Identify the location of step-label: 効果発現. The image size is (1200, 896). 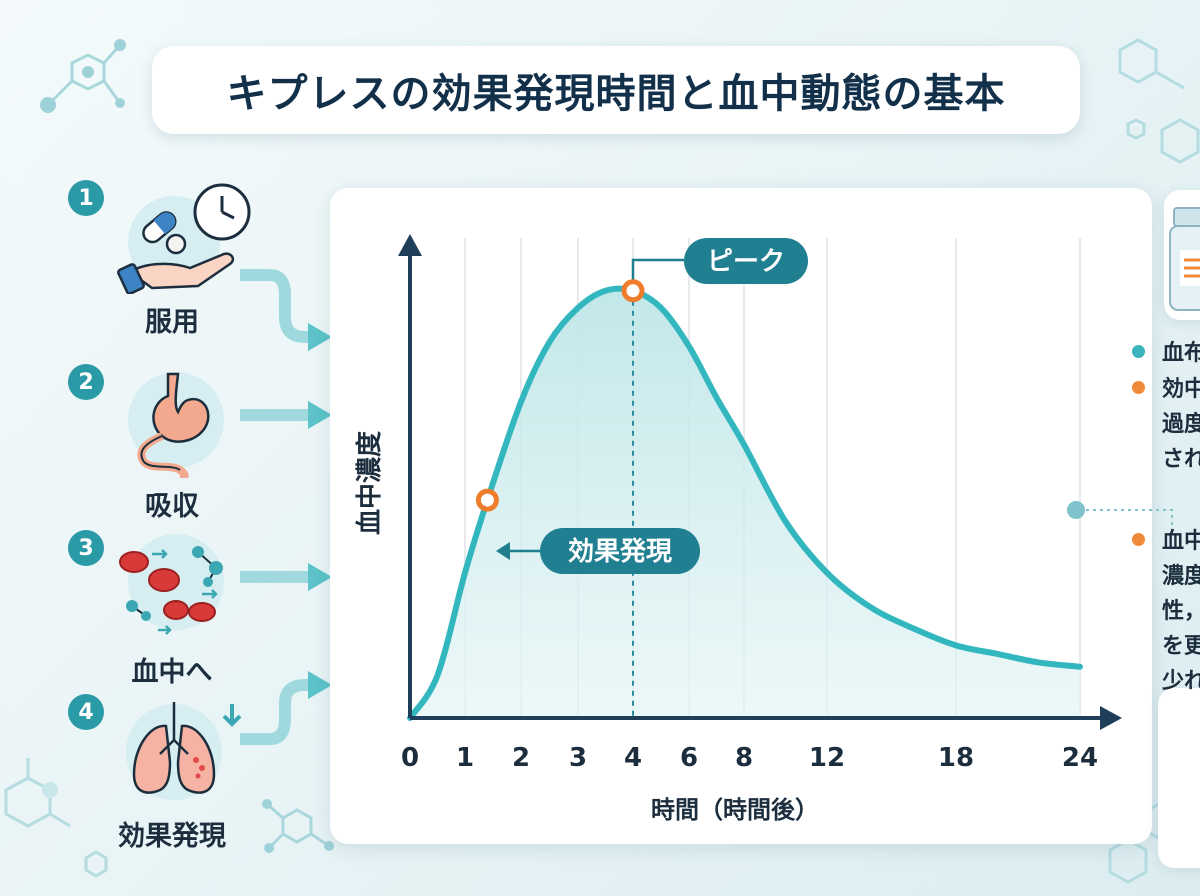
(172, 836).